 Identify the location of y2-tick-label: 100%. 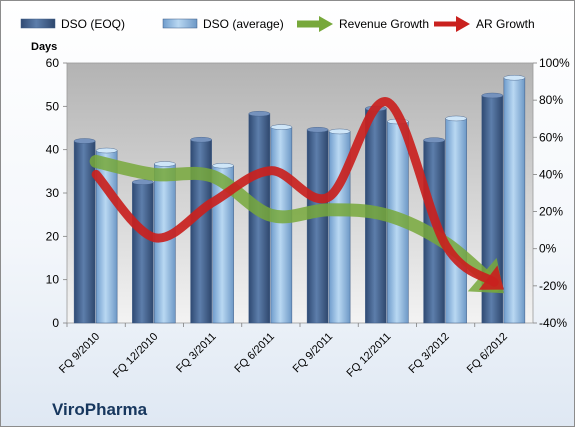
(554, 63).